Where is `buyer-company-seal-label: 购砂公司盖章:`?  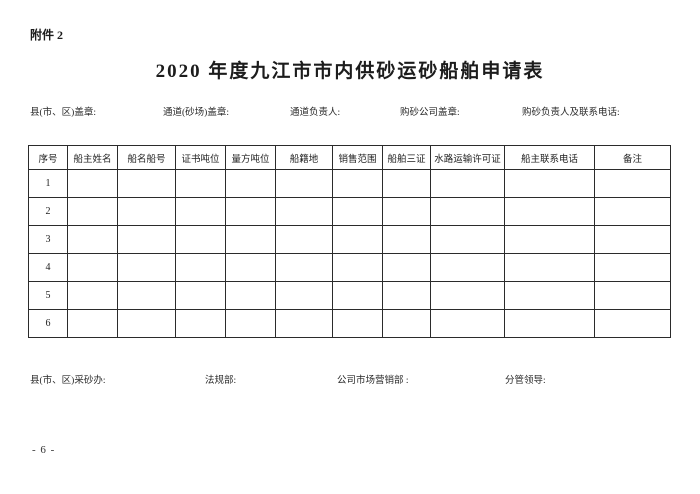 buyer-company-seal-label: 购砂公司盖章: is located at coordinates (430, 113).